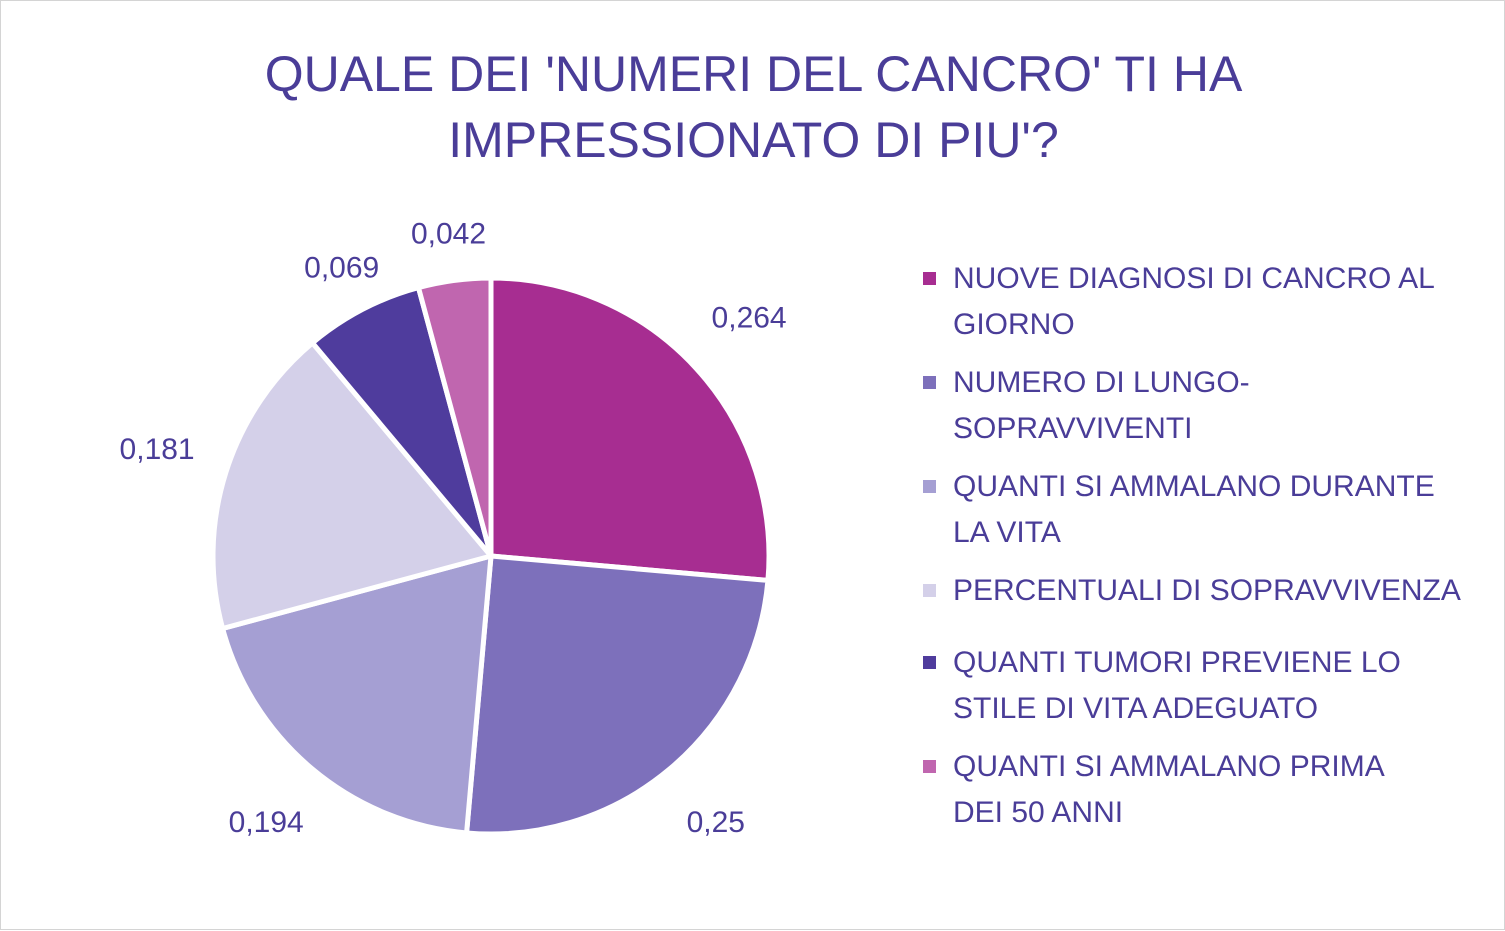 Image resolution: width=1505 pixels, height=931 pixels. Describe the element at coordinates (1136, 708) in the screenshot. I see `legend-label: STILE DI VITA ADEGUATO` at that location.